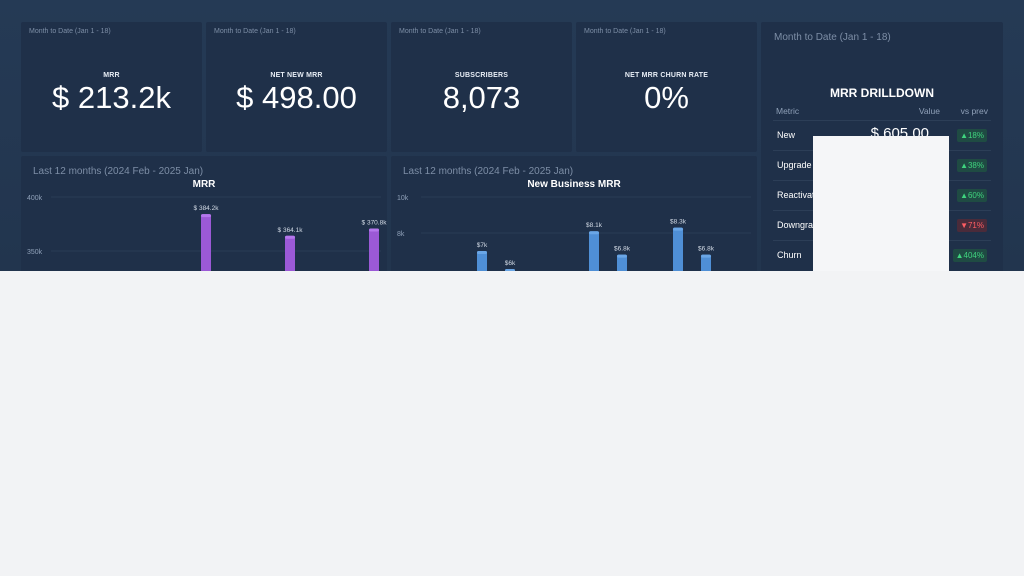  Describe the element at coordinates (832, 37) in the screenshot. I see `drilldown-period: Month to Date (Jan 1 - 18)` at that location.